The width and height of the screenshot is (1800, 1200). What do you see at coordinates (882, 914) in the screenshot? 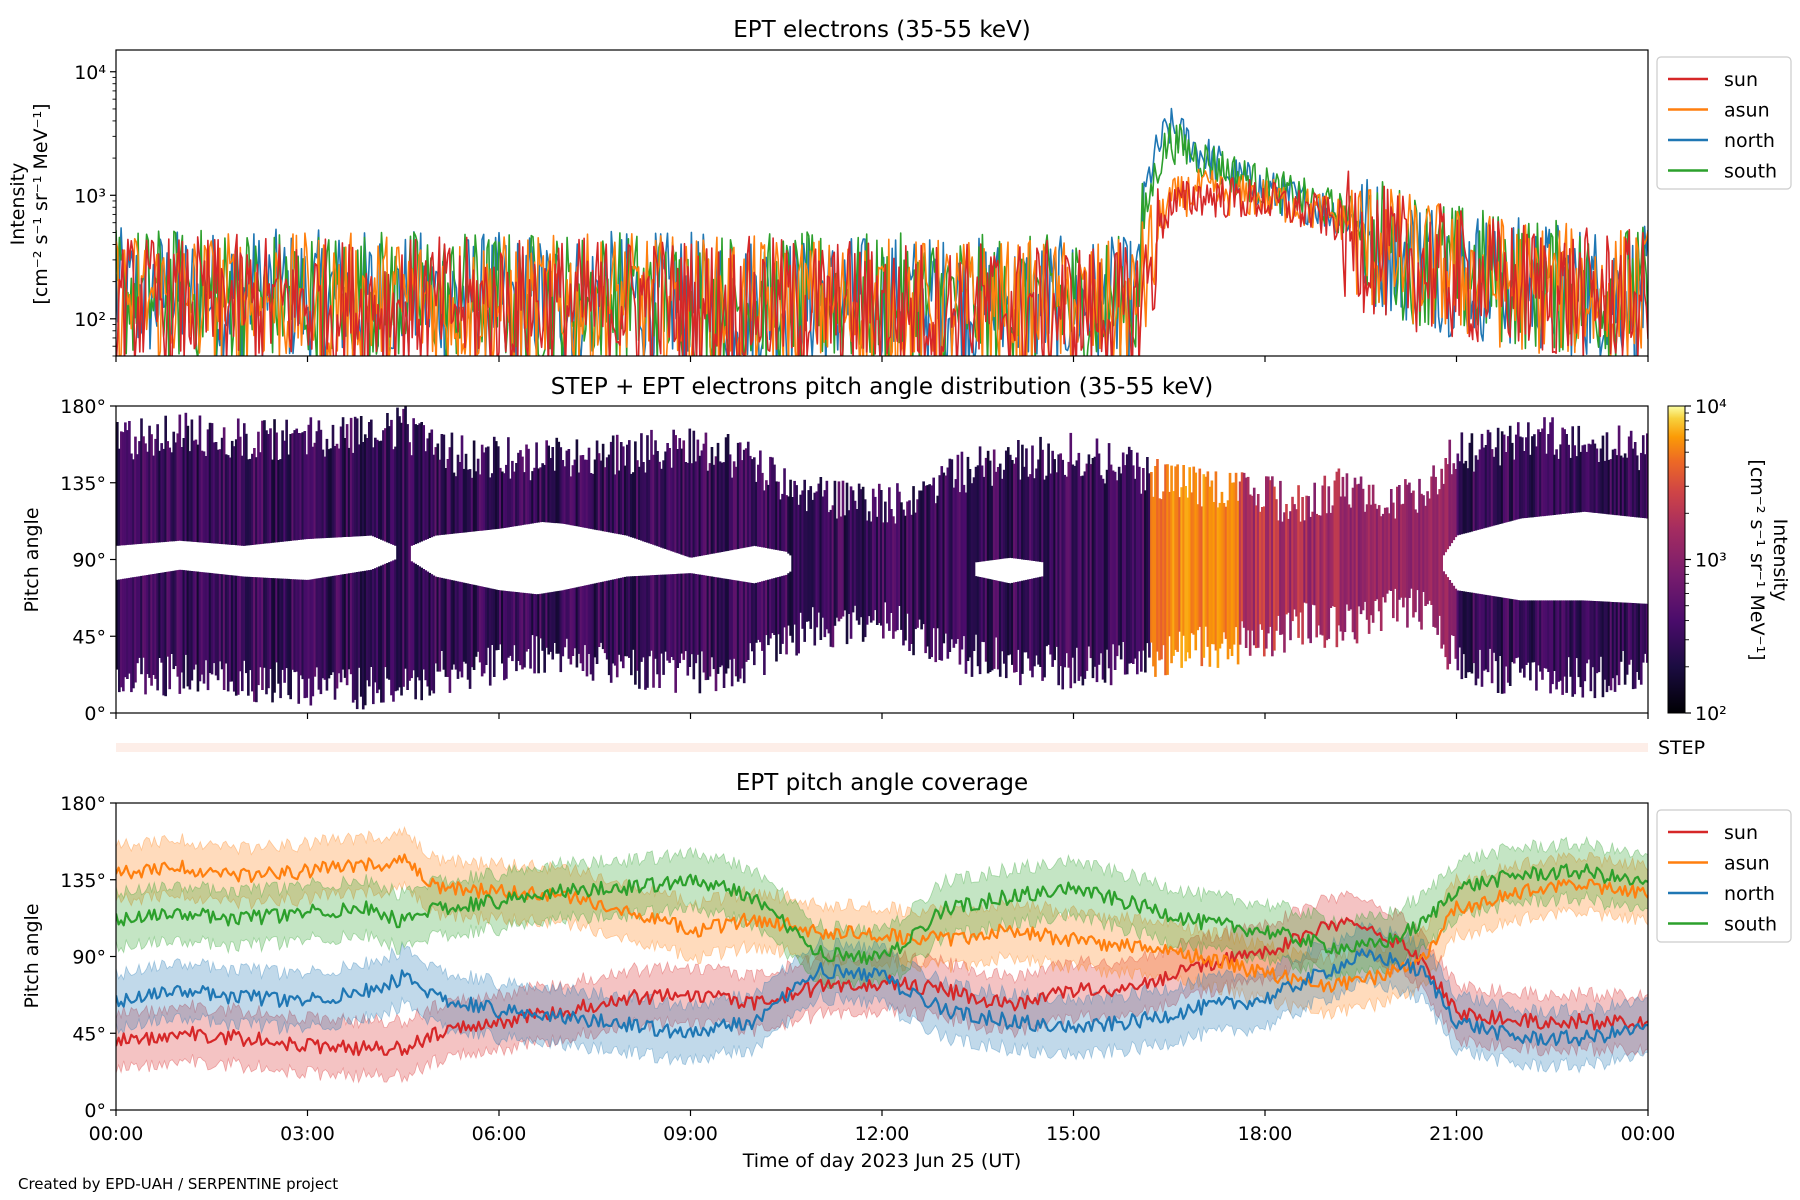
I see `coverage-line-south` at bounding box center [882, 914].